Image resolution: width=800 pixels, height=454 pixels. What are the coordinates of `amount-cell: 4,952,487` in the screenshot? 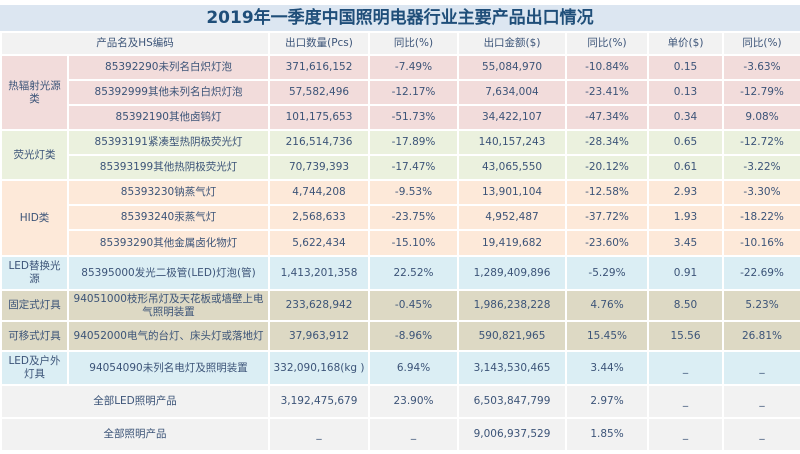 It's located at (512, 217).